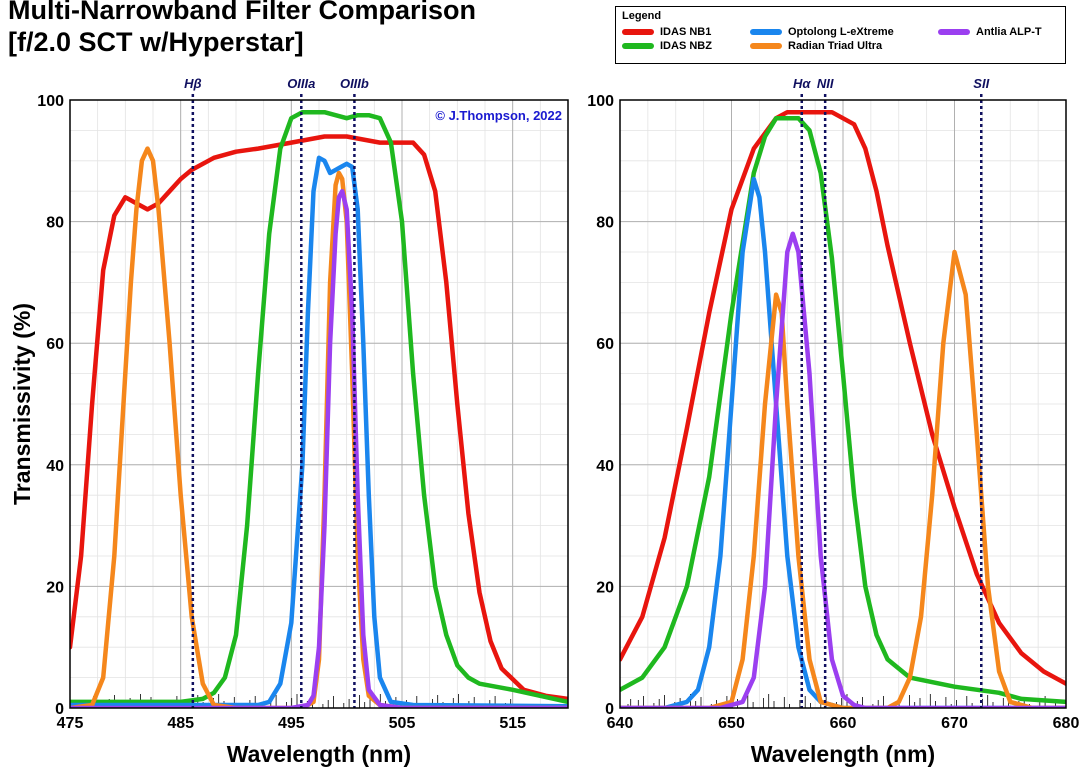  Describe the element at coordinates (156, 42) in the screenshot. I see `chart-title-line2: [f/2.0 SCT w/Hyperstar]` at that location.